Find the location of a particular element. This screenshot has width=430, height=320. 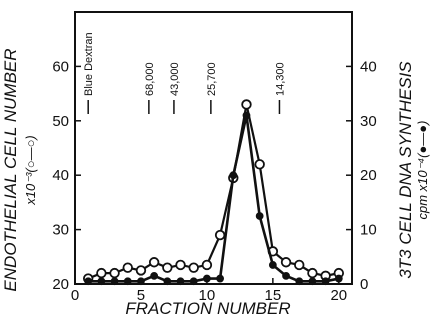

mw-marker-label: 43,000 is located at coordinates (175, 79).